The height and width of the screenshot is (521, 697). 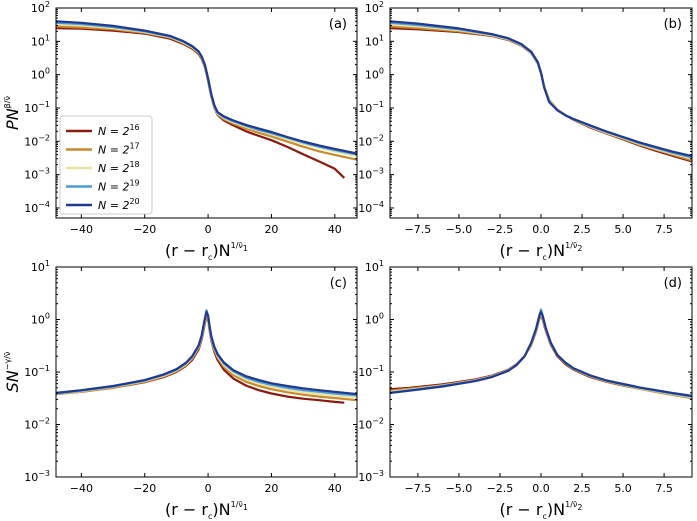 What do you see at coordinates (673, 24) in the screenshot?
I see `panel-label: (b)` at bounding box center [673, 24].